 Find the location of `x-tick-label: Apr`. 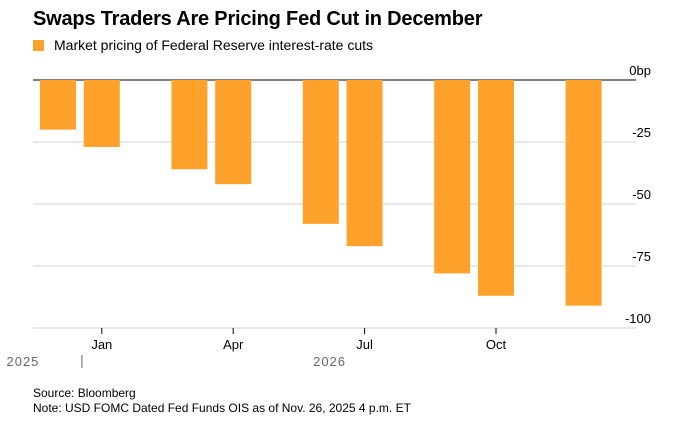

x-tick-label: Apr is located at coordinates (233, 344).